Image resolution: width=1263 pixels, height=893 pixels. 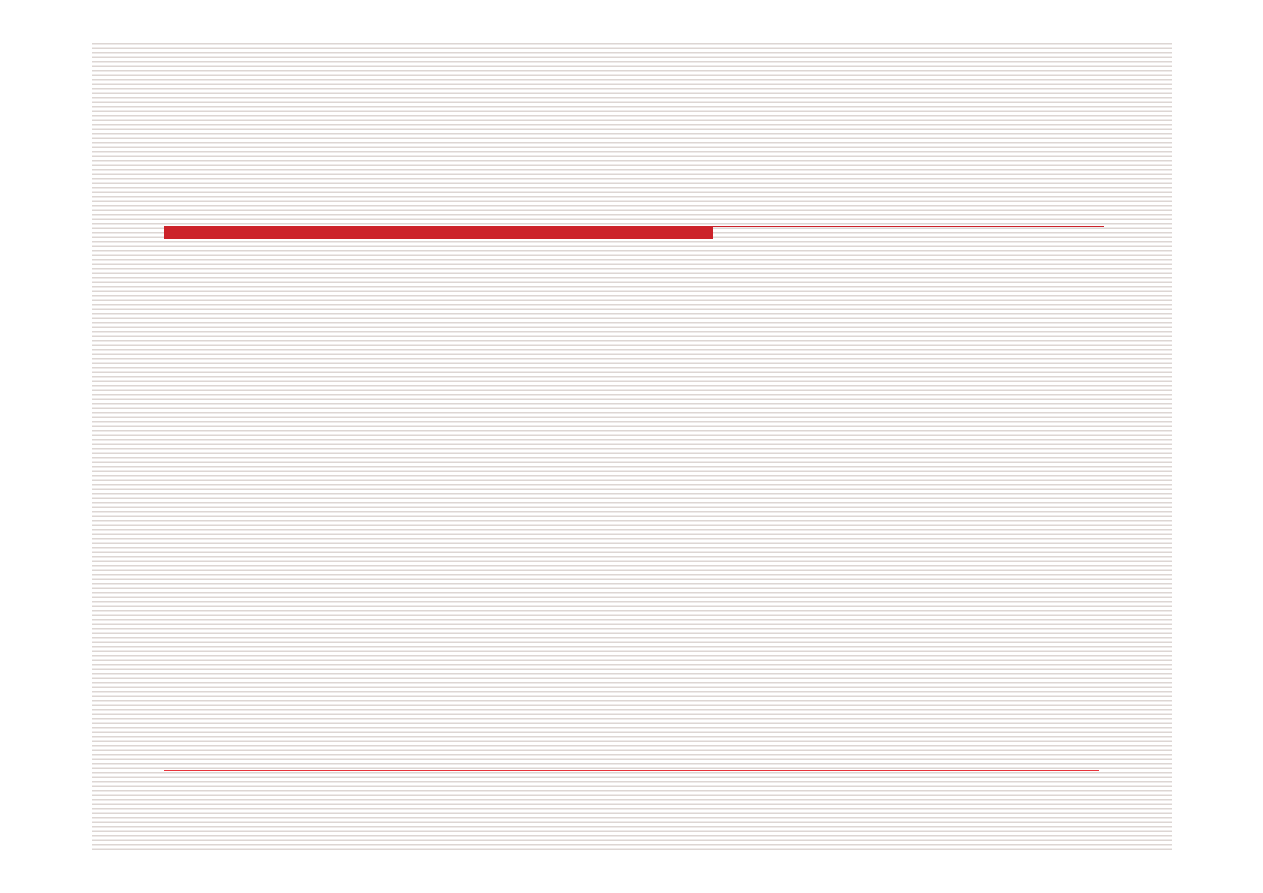 What do you see at coordinates (631, 770) in the screenshot?
I see `footer-divider-line` at bounding box center [631, 770].